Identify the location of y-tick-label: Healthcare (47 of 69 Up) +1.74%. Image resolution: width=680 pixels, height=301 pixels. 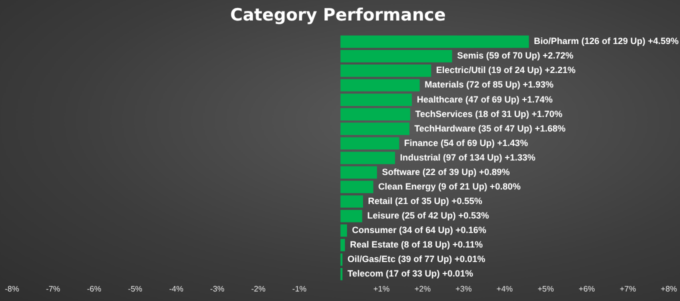
(484, 99).